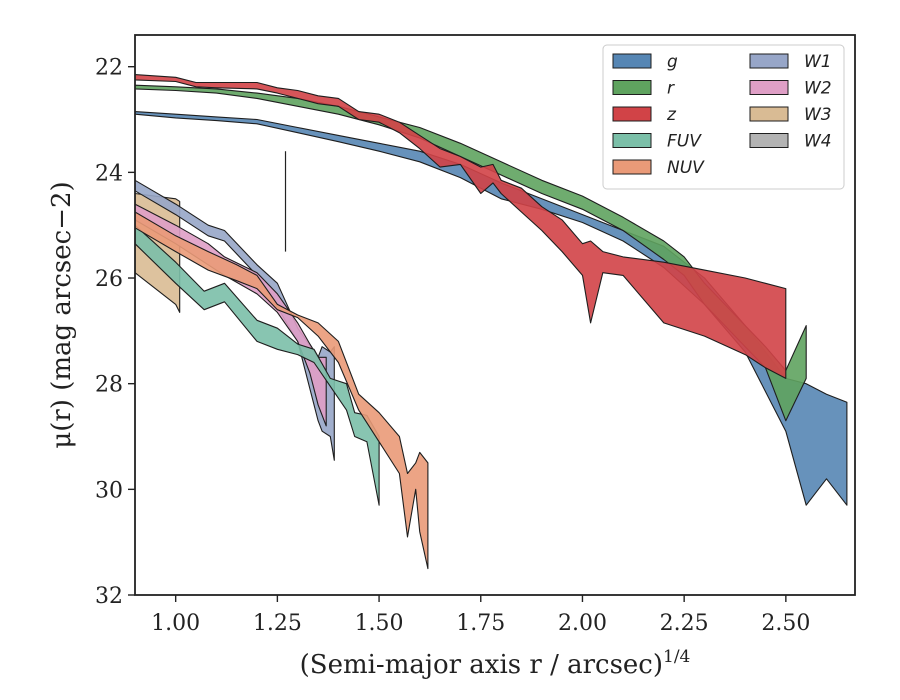  I want to click on legend-label-g: g, so click(672, 62).